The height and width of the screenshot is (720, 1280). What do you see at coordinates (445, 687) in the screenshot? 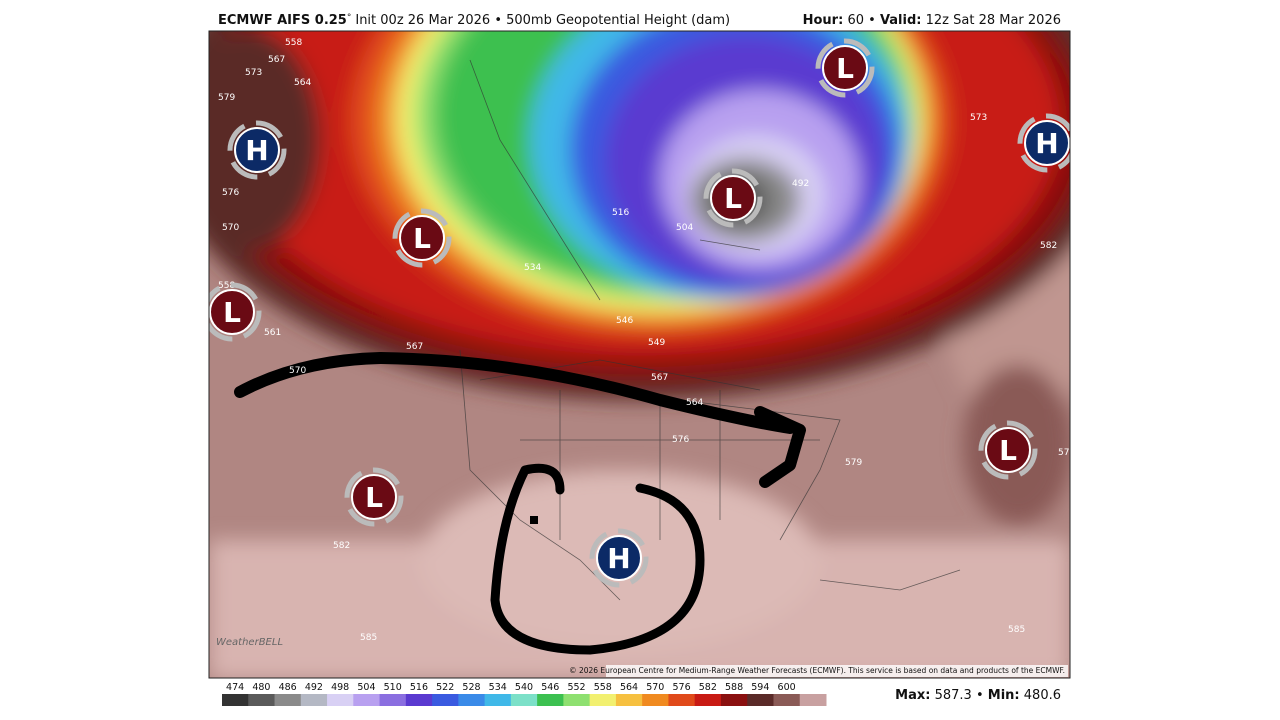
I see `colorbar-label: 522` at bounding box center [445, 687].